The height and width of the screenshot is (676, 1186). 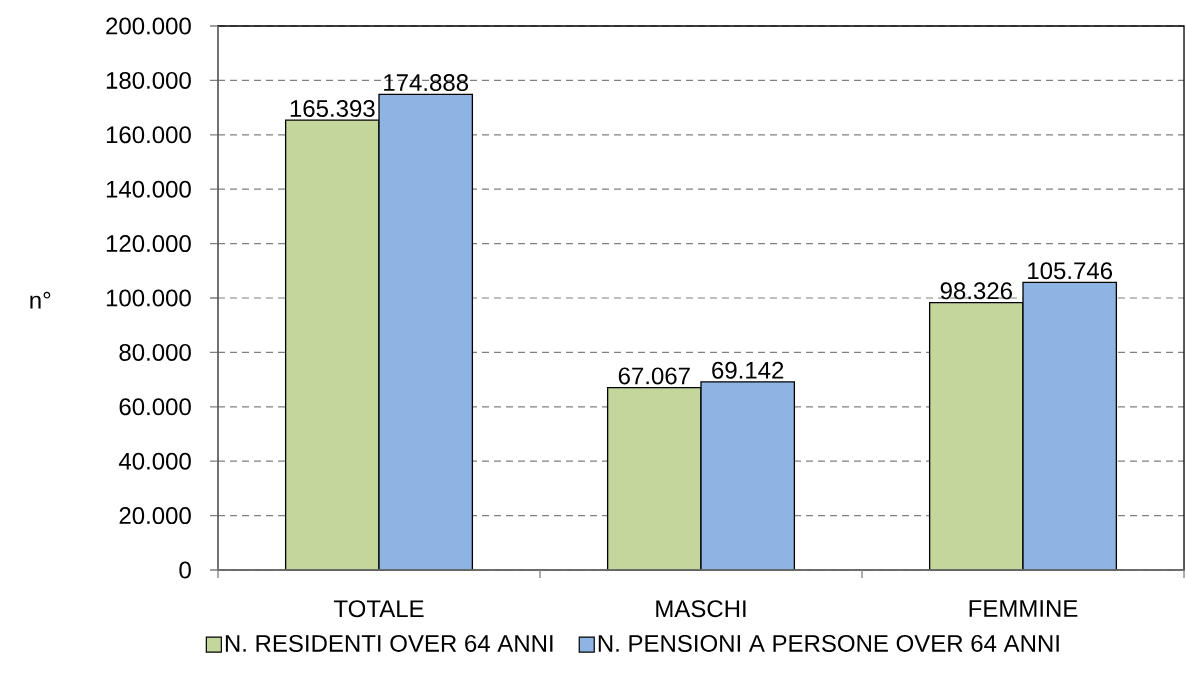 What do you see at coordinates (748, 370) in the screenshot?
I see `data-label: 69.142` at bounding box center [748, 370].